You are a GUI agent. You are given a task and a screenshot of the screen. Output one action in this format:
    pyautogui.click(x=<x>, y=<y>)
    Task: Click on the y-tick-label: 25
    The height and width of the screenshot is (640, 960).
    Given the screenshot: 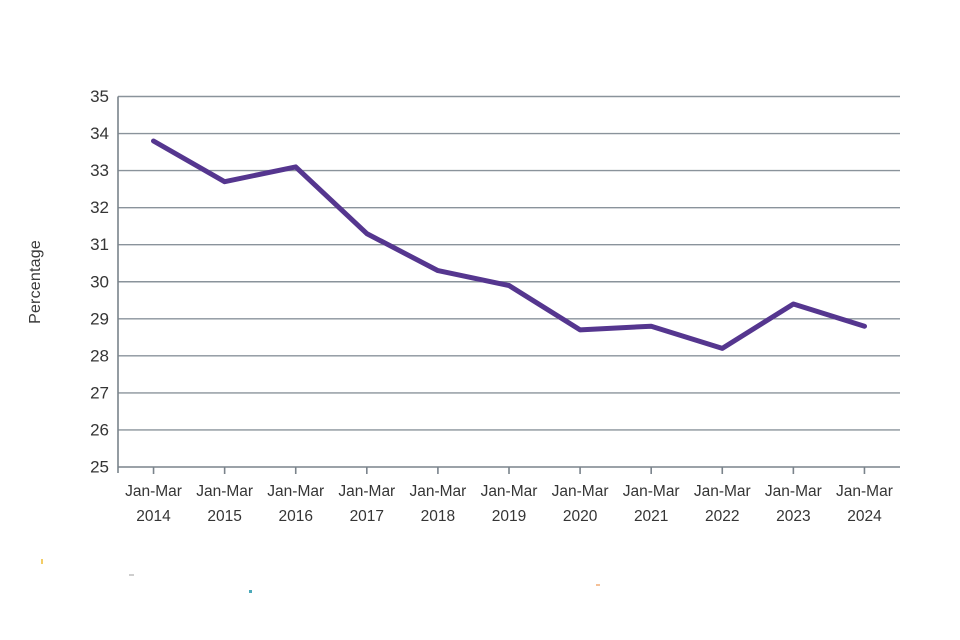 What is the action you would take?
    pyautogui.click(x=99, y=467)
    